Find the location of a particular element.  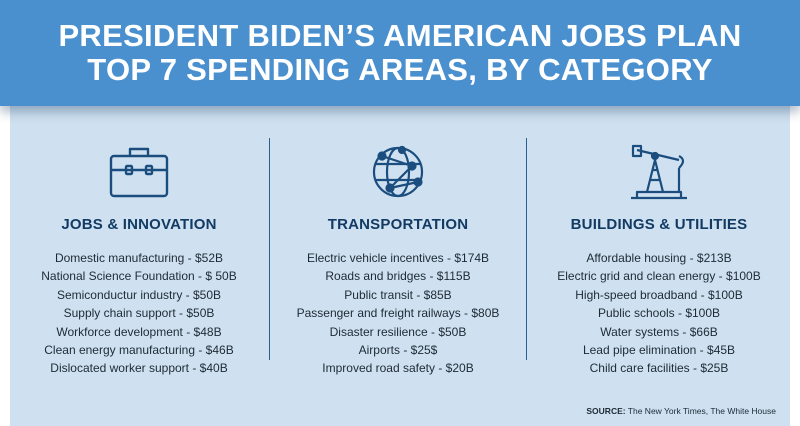

list-item: Electric vehicle incentives - $174B is located at coordinates (398, 258).